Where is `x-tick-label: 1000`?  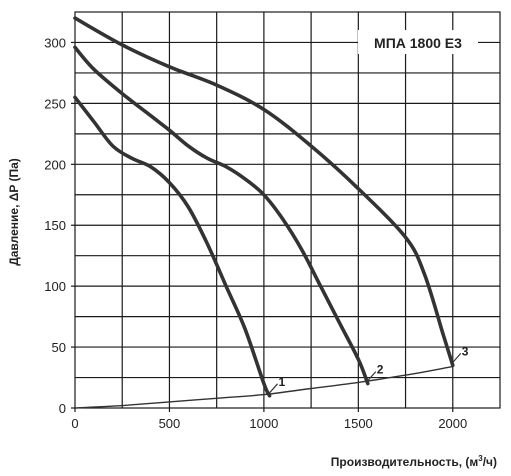 x-tick-label: 1000 is located at coordinates (263, 423).